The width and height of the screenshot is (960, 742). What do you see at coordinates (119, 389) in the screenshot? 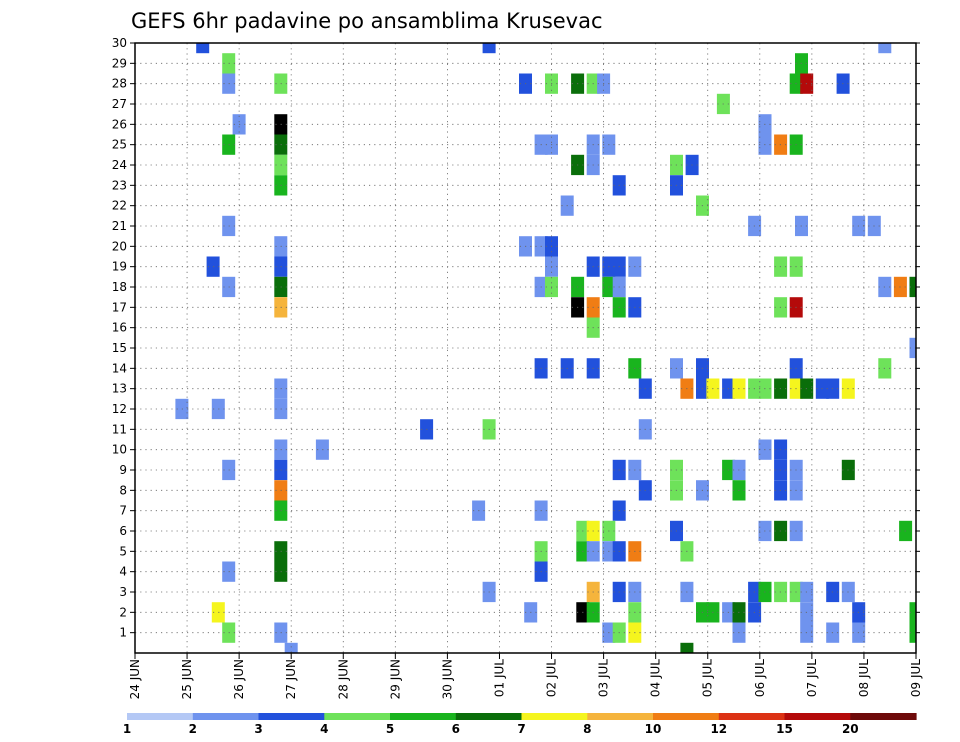
I see `y-tick-label: 13` at bounding box center [119, 389].